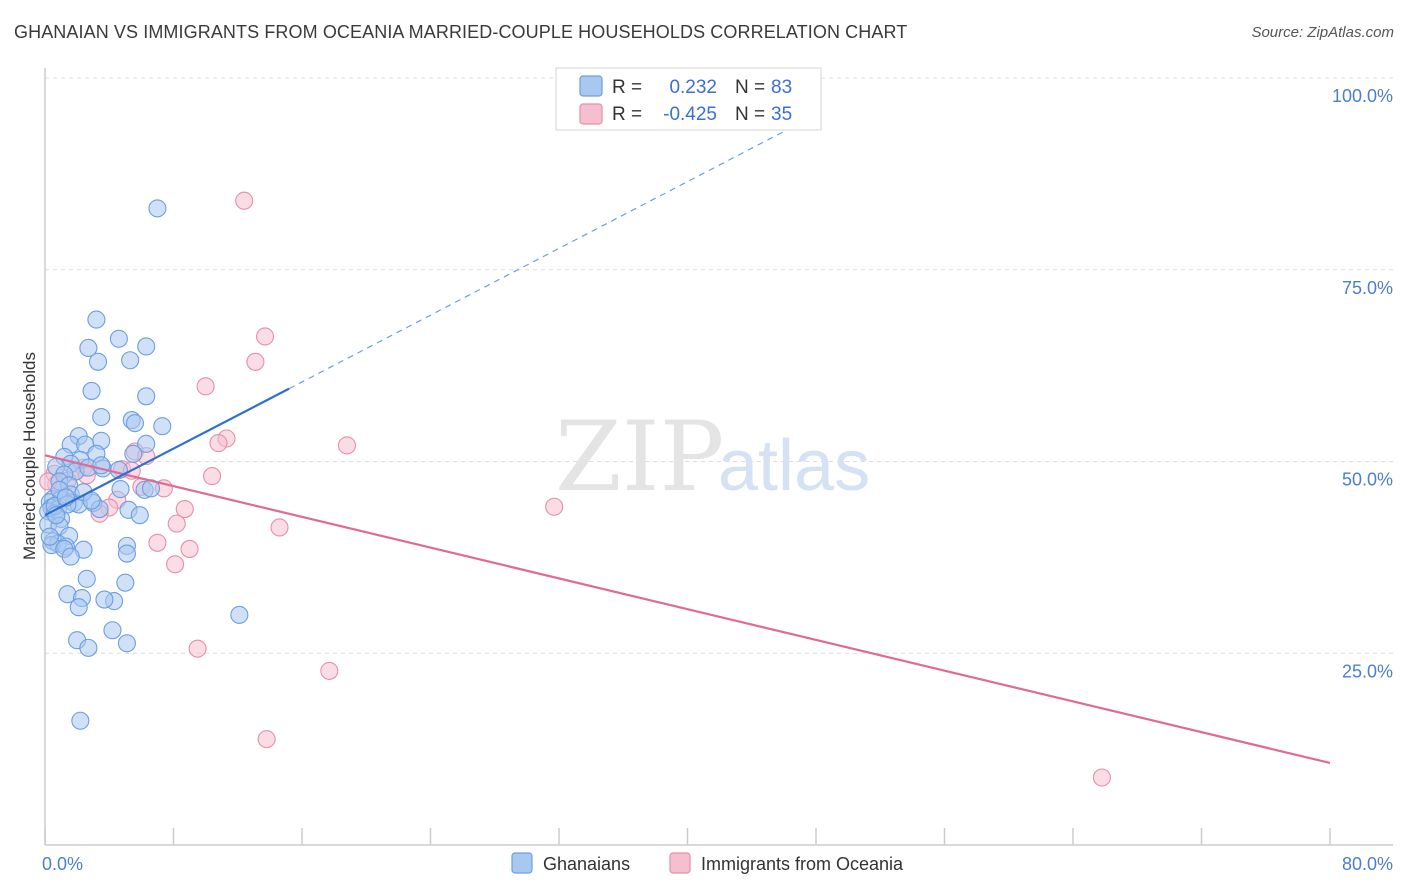 The height and width of the screenshot is (892, 1406). Describe the element at coordinates (522, 863) in the screenshot. I see `legend-bottom-blue-swatch` at that location.